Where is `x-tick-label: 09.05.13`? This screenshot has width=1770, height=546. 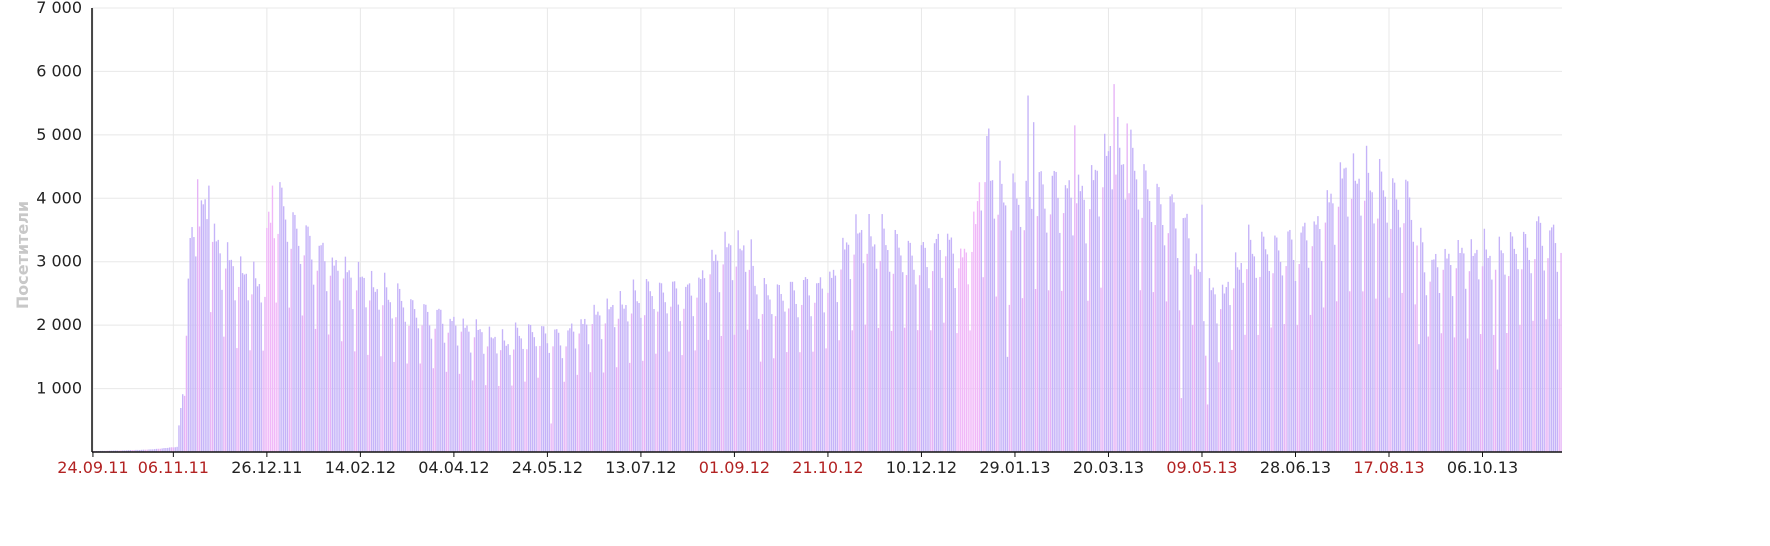 x-tick-label: 09.05.13 is located at coordinates (1201, 467).